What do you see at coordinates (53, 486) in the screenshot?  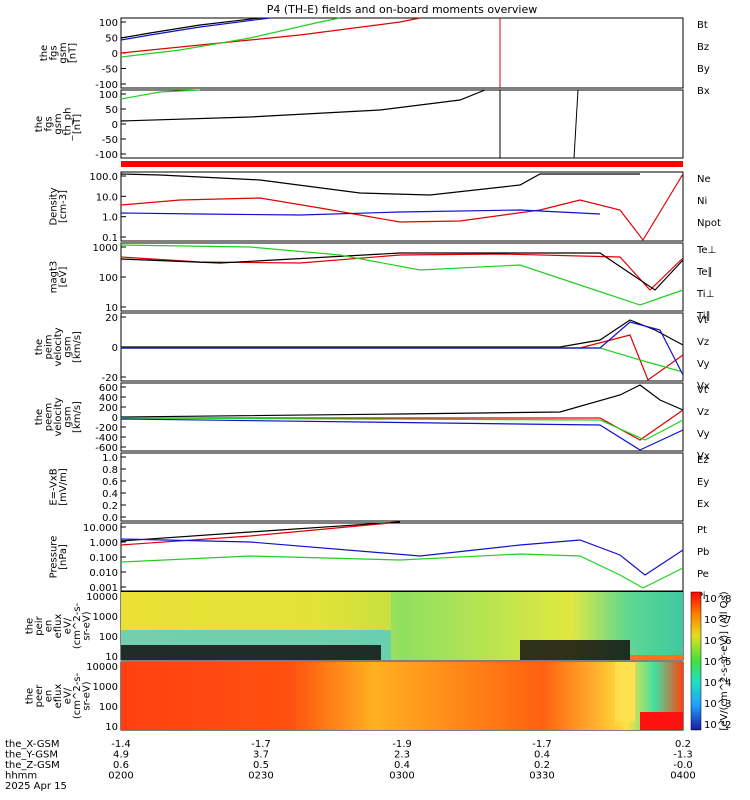 I see `ylabel-line: E=-VxB` at bounding box center [53, 486].